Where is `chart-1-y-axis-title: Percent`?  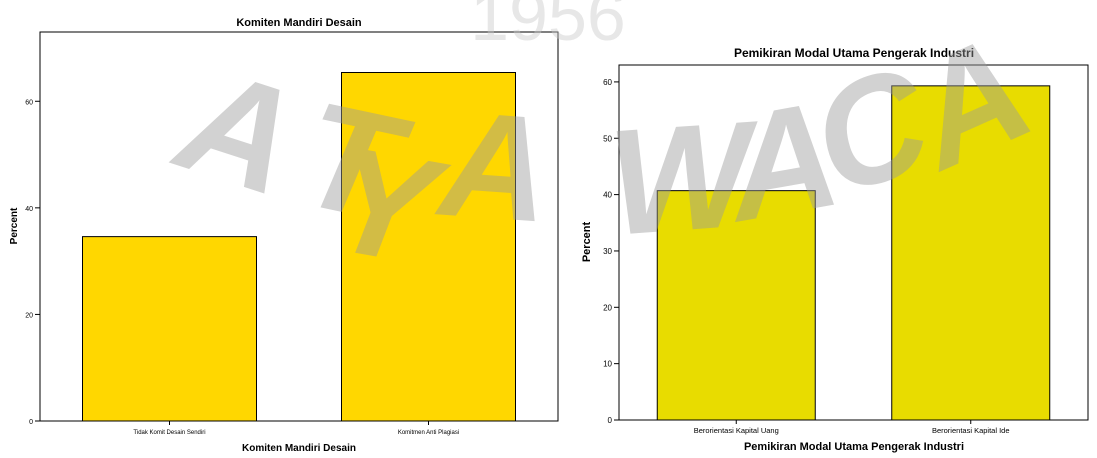 chart-1-y-axis-title: Percent is located at coordinates (14, 225).